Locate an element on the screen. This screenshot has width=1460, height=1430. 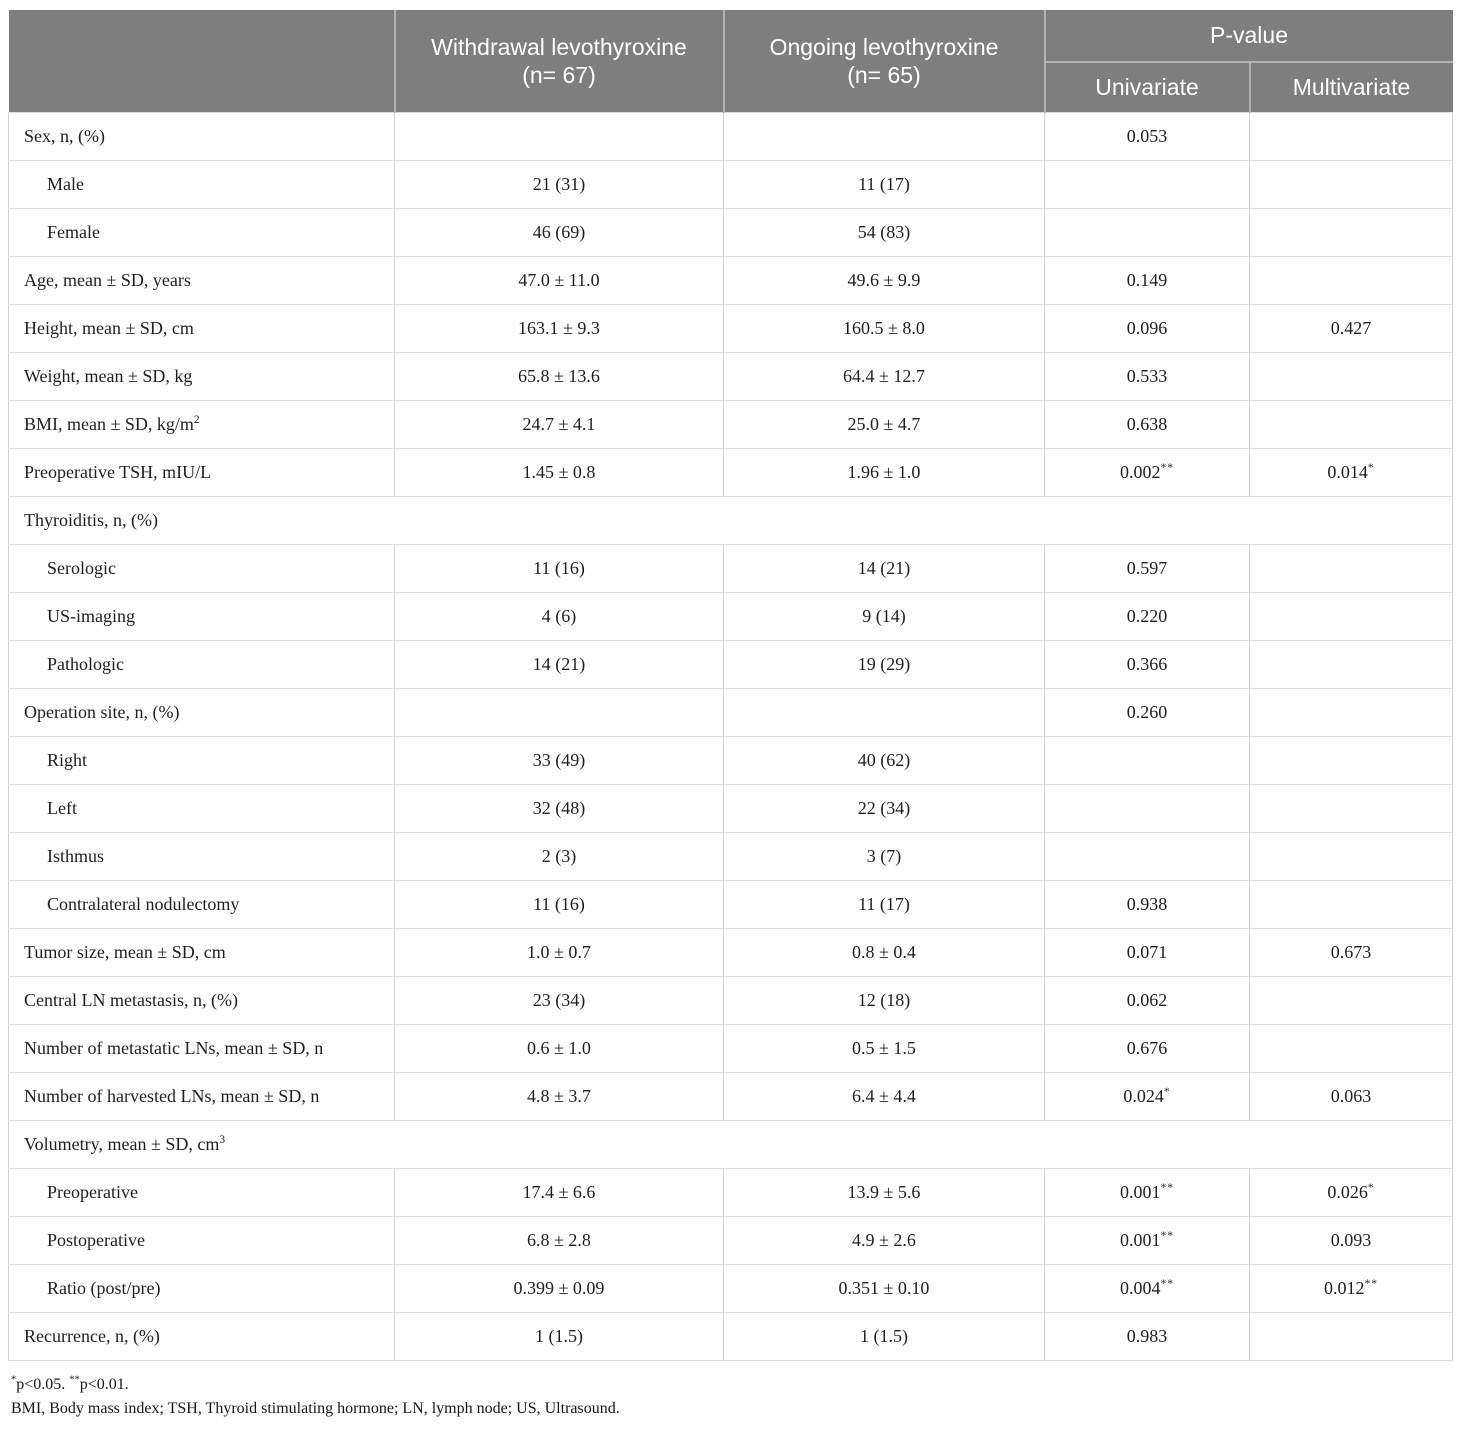
univariate-pvalue: 0.071 is located at coordinates (1147, 951).